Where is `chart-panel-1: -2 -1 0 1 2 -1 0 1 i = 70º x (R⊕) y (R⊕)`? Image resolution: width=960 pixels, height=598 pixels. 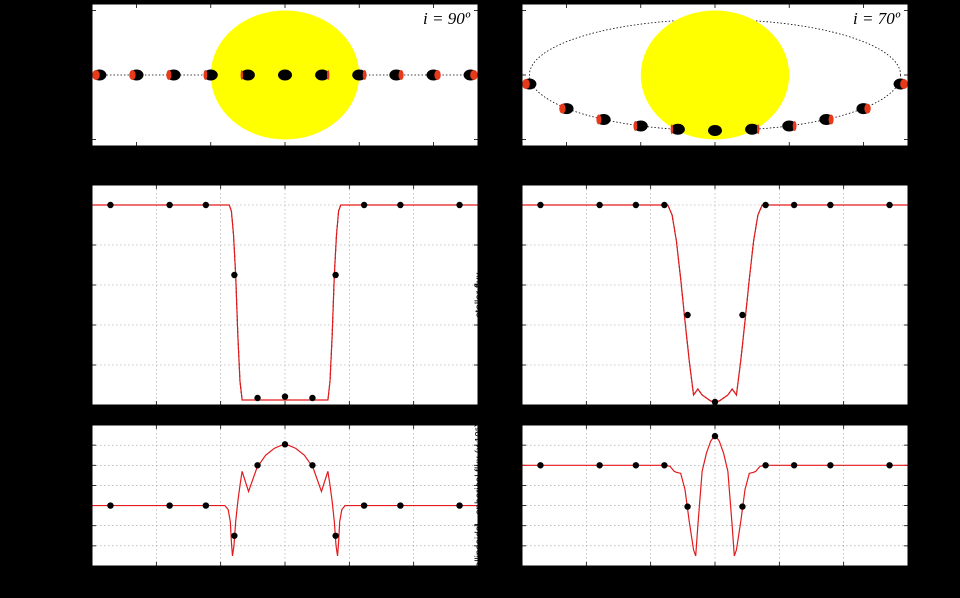 chart-panel-1: -2 -1 0 1 2 -1 0 1 i = 70º x (R⊕) y (R⊕) is located at coordinates (704, 90).